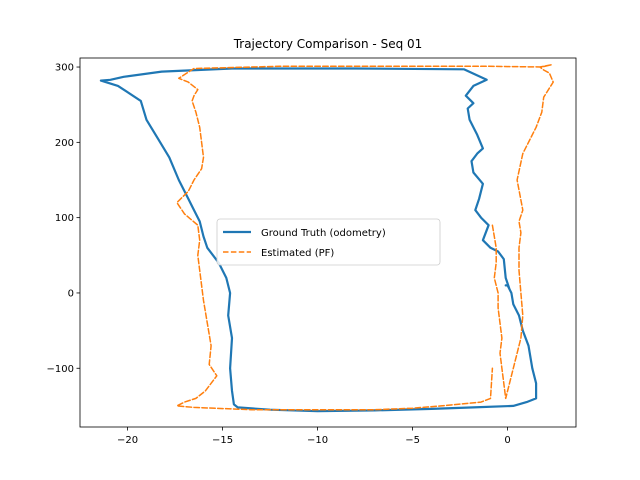  What do you see at coordinates (71, 293) in the screenshot?
I see `y-tick-label: 0` at bounding box center [71, 293].